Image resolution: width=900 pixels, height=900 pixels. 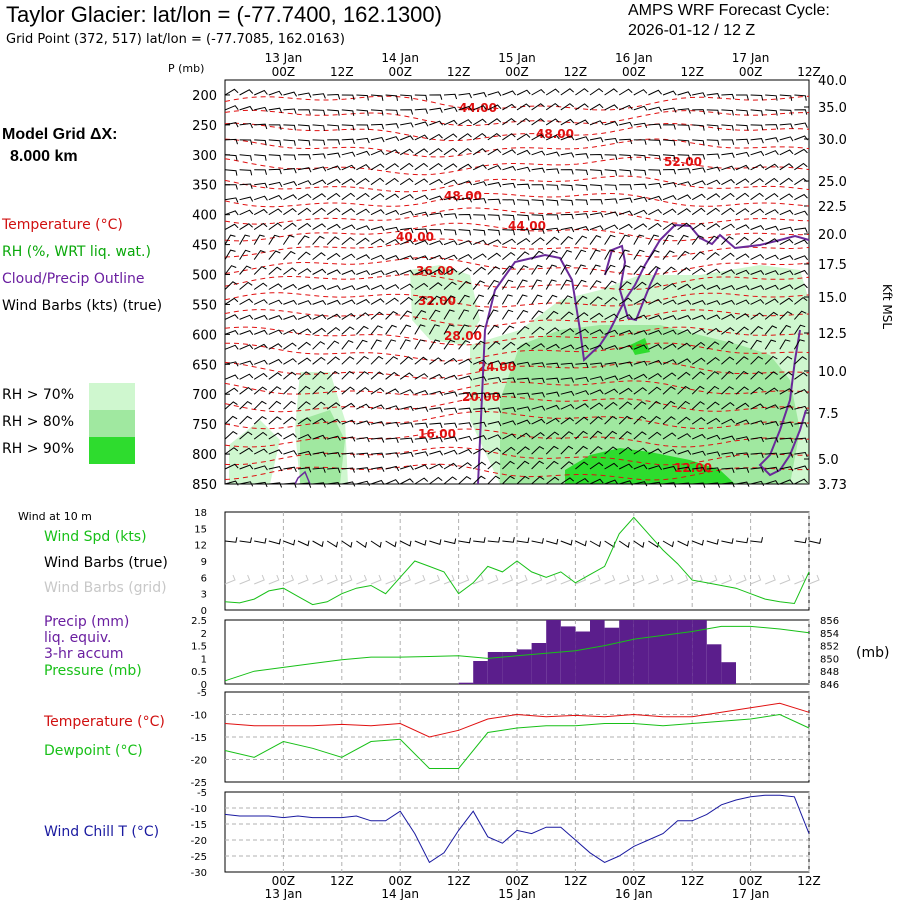 What do you see at coordinates (495, 668) in the screenshot?
I see `precip-bar` at bounding box center [495, 668].